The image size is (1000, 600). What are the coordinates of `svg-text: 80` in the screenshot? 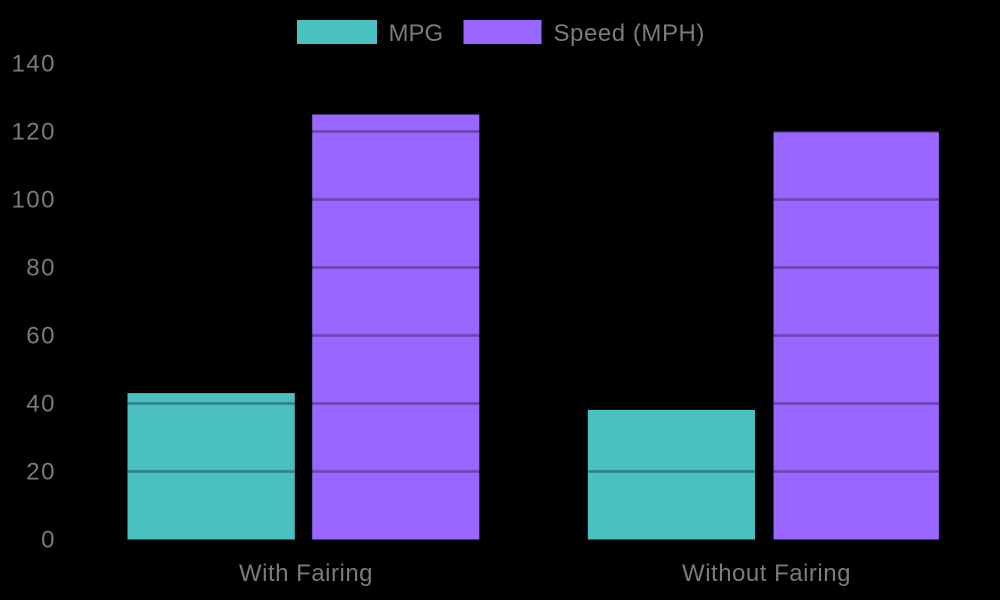 It's located at (41, 268).